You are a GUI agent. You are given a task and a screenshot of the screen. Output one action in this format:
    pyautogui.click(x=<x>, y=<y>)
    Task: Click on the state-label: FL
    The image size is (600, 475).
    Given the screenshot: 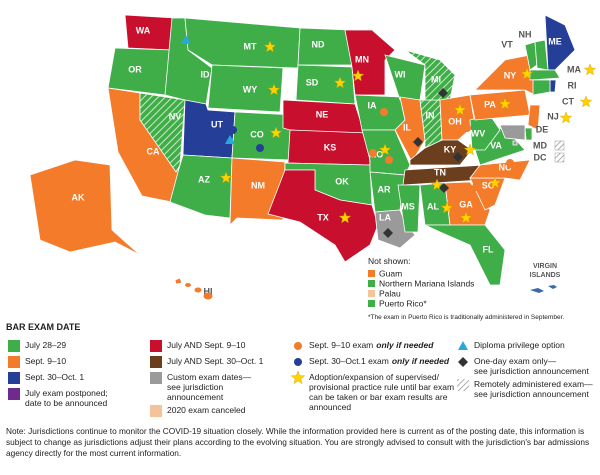 What is the action you would take?
    pyautogui.click(x=488, y=249)
    